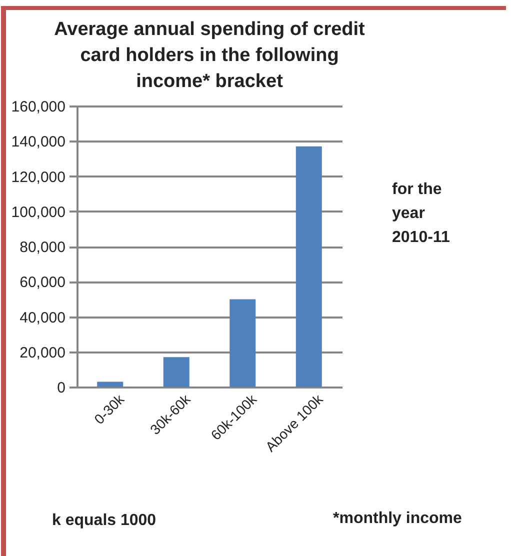 This screenshot has width=511, height=556. What do you see at coordinates (43, 317) in the screenshot?
I see `y-tick-label: 40,000` at bounding box center [43, 317].